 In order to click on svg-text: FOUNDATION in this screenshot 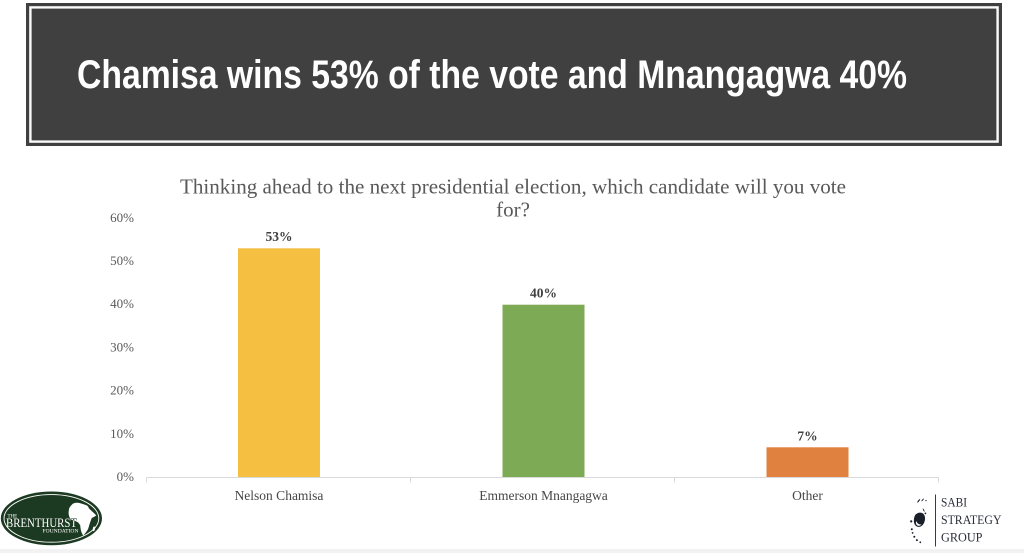, I will do `click(61, 532)`.